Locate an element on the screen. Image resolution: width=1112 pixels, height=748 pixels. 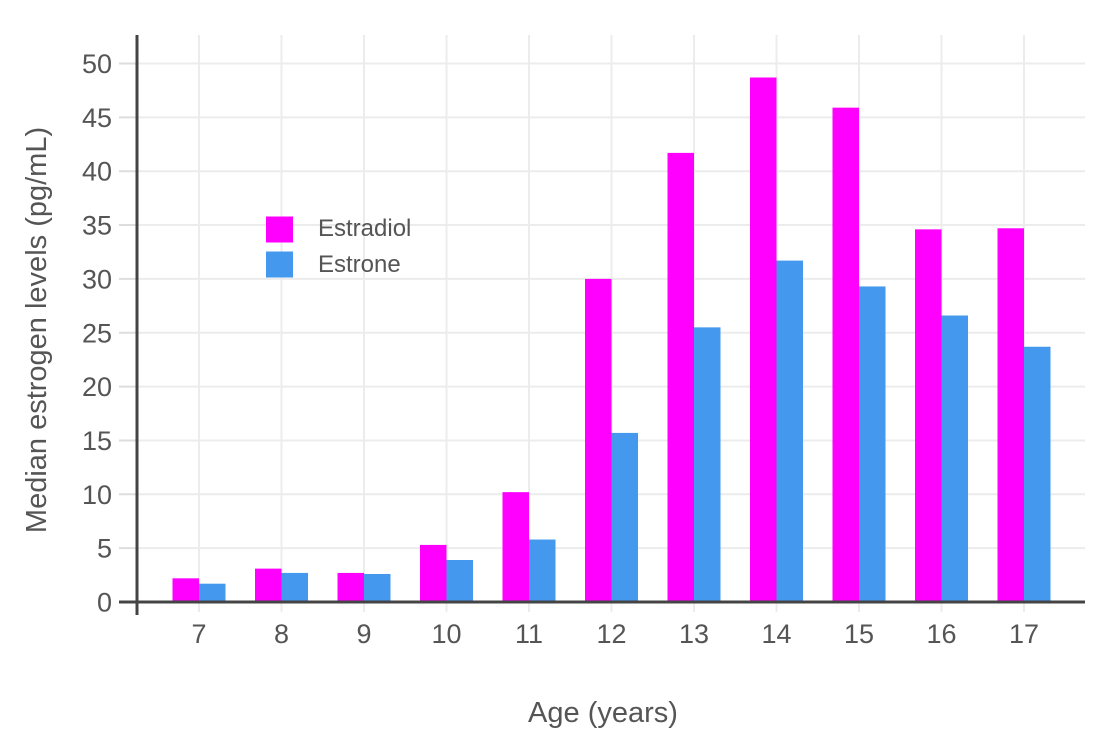
legend-item-estrone: Estrone is located at coordinates (333, 264).